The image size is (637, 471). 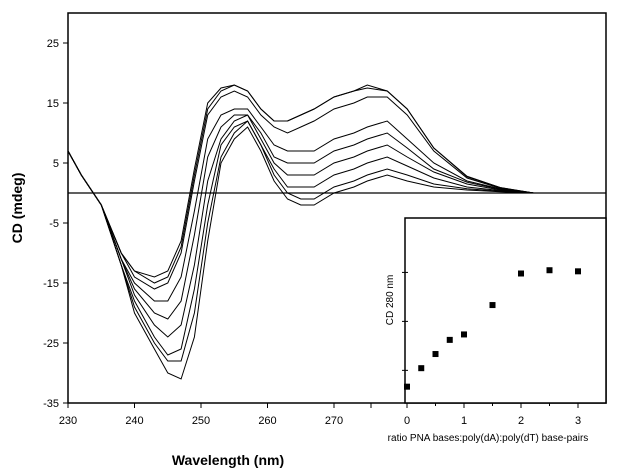 I want to click on y-tick-label: -5, so click(x=54, y=224).